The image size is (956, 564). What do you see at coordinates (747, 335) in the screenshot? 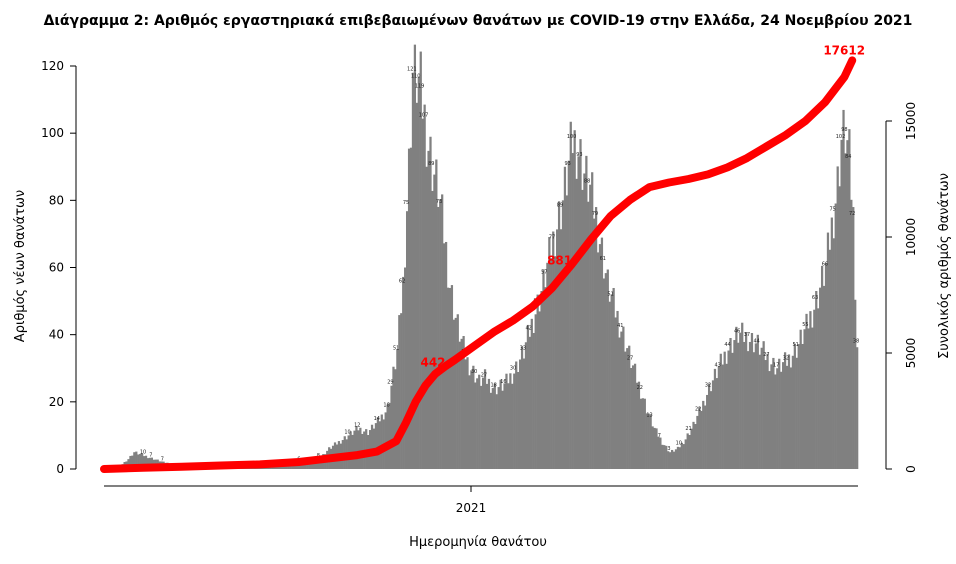
I see `bar-value-label: 37` at bounding box center [747, 335].